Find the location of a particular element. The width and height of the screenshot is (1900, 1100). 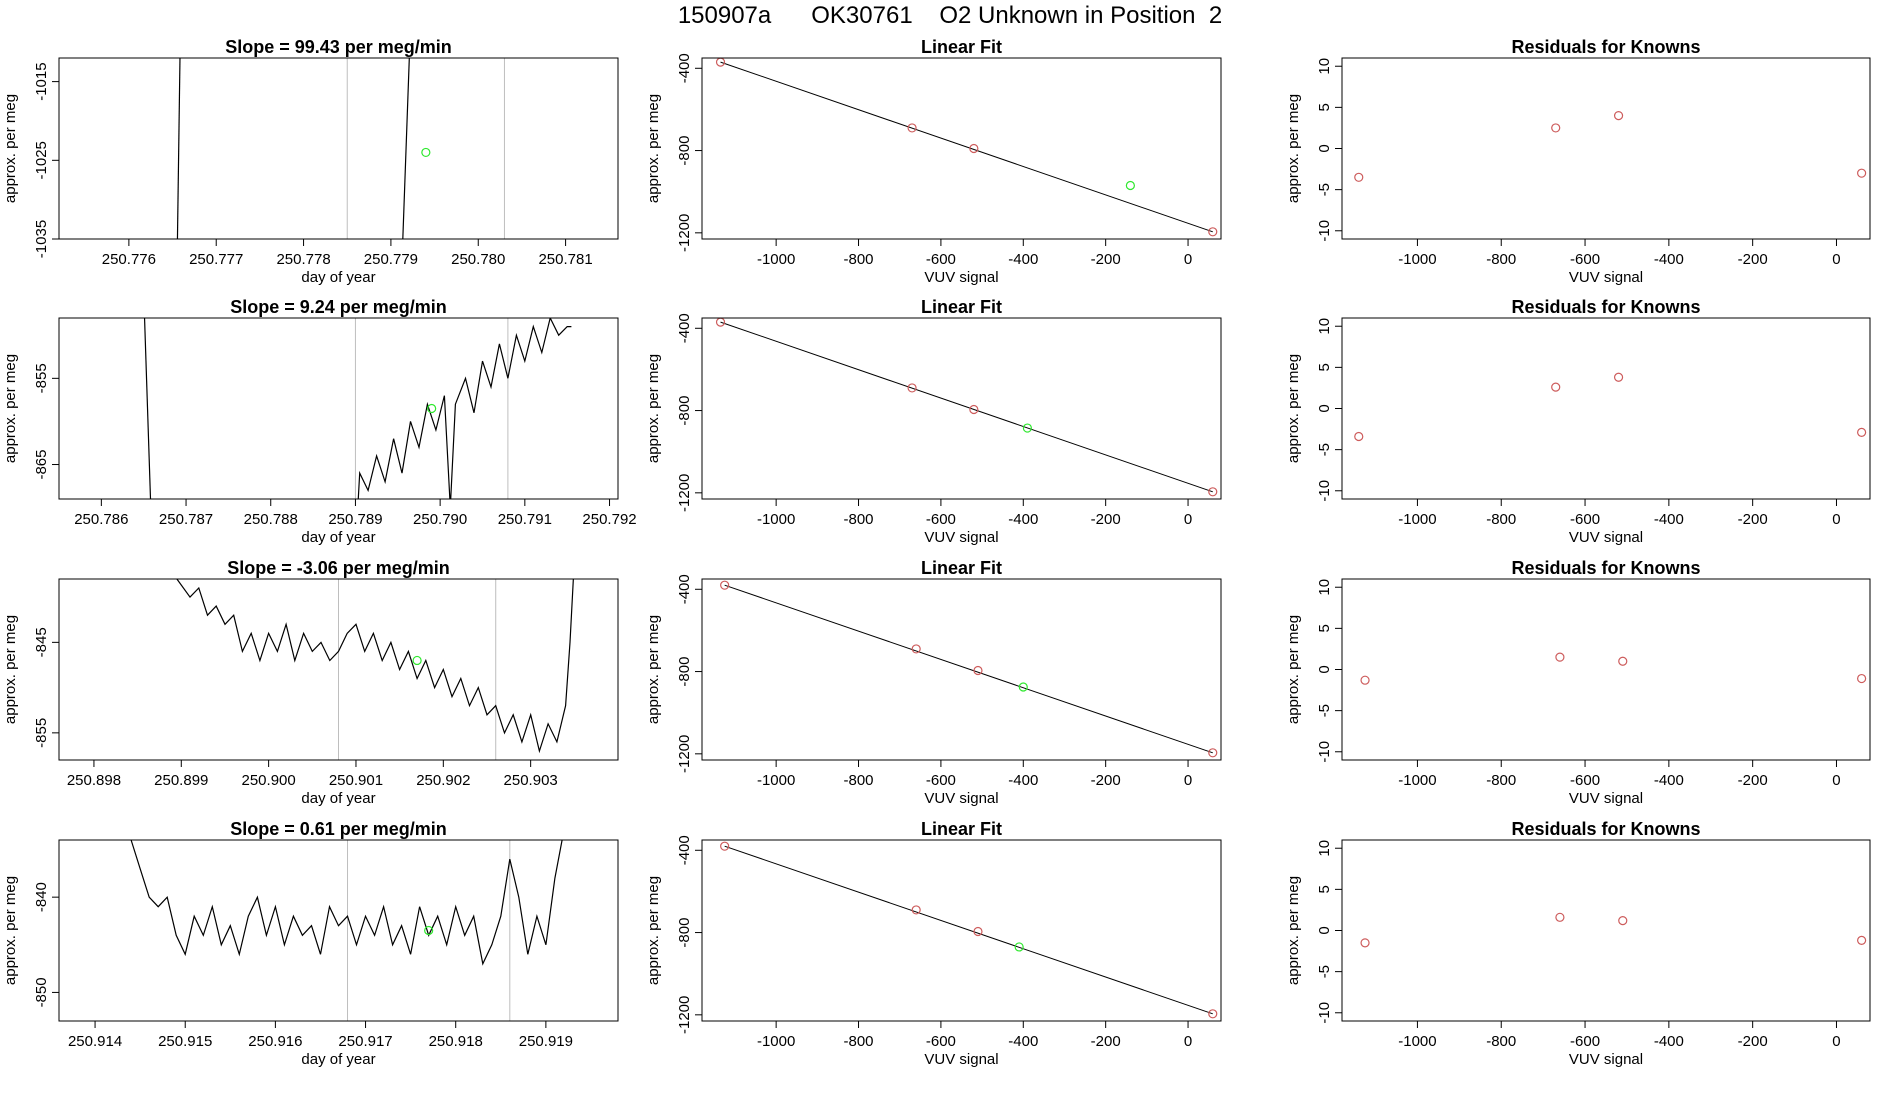

x-tick-label: 250.789 is located at coordinates (355, 519).